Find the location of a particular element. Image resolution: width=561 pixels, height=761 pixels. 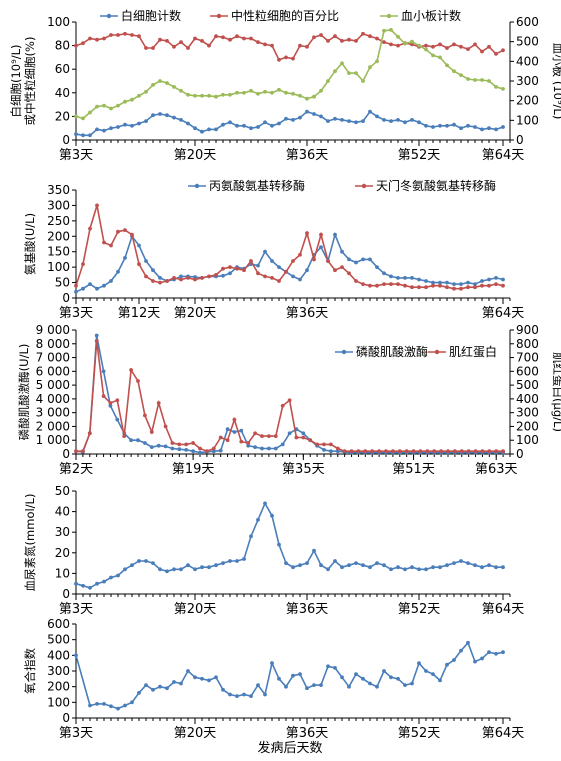

legend-marker is located at coordinates (364, 186).